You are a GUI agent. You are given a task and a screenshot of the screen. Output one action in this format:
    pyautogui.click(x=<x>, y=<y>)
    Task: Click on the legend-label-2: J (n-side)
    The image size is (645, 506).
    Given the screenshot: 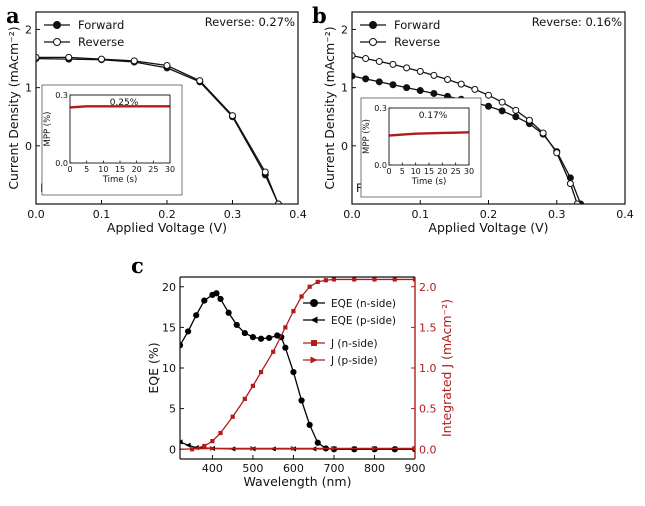 What is the action you would take?
    pyautogui.click(x=354, y=344)
    